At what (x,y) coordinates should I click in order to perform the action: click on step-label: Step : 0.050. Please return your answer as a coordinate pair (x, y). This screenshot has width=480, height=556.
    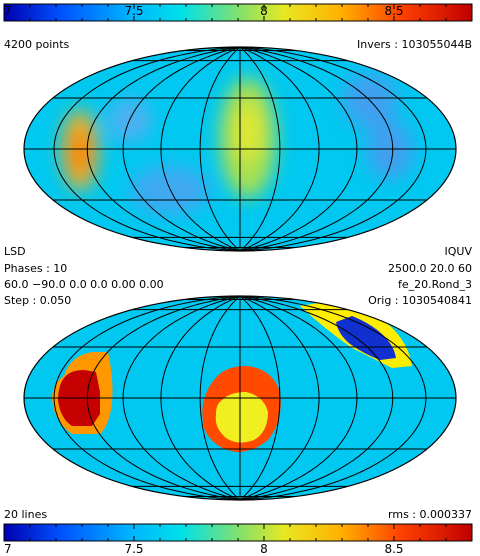
    Looking at the image, I should click on (37, 300).